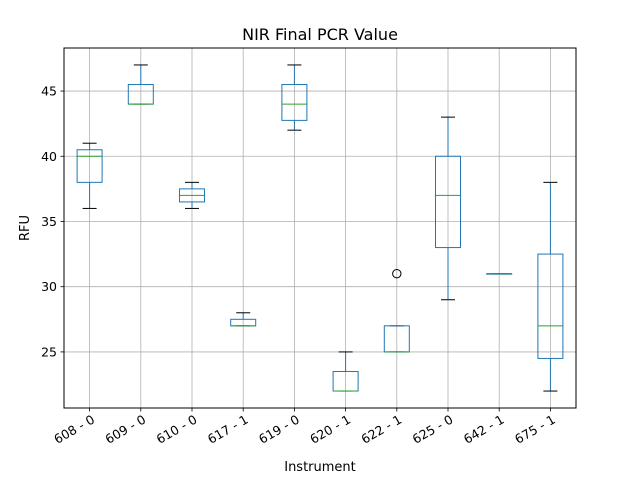 This screenshot has height=480, width=640. I want to click on y-tick-label: 40, so click(49, 156).